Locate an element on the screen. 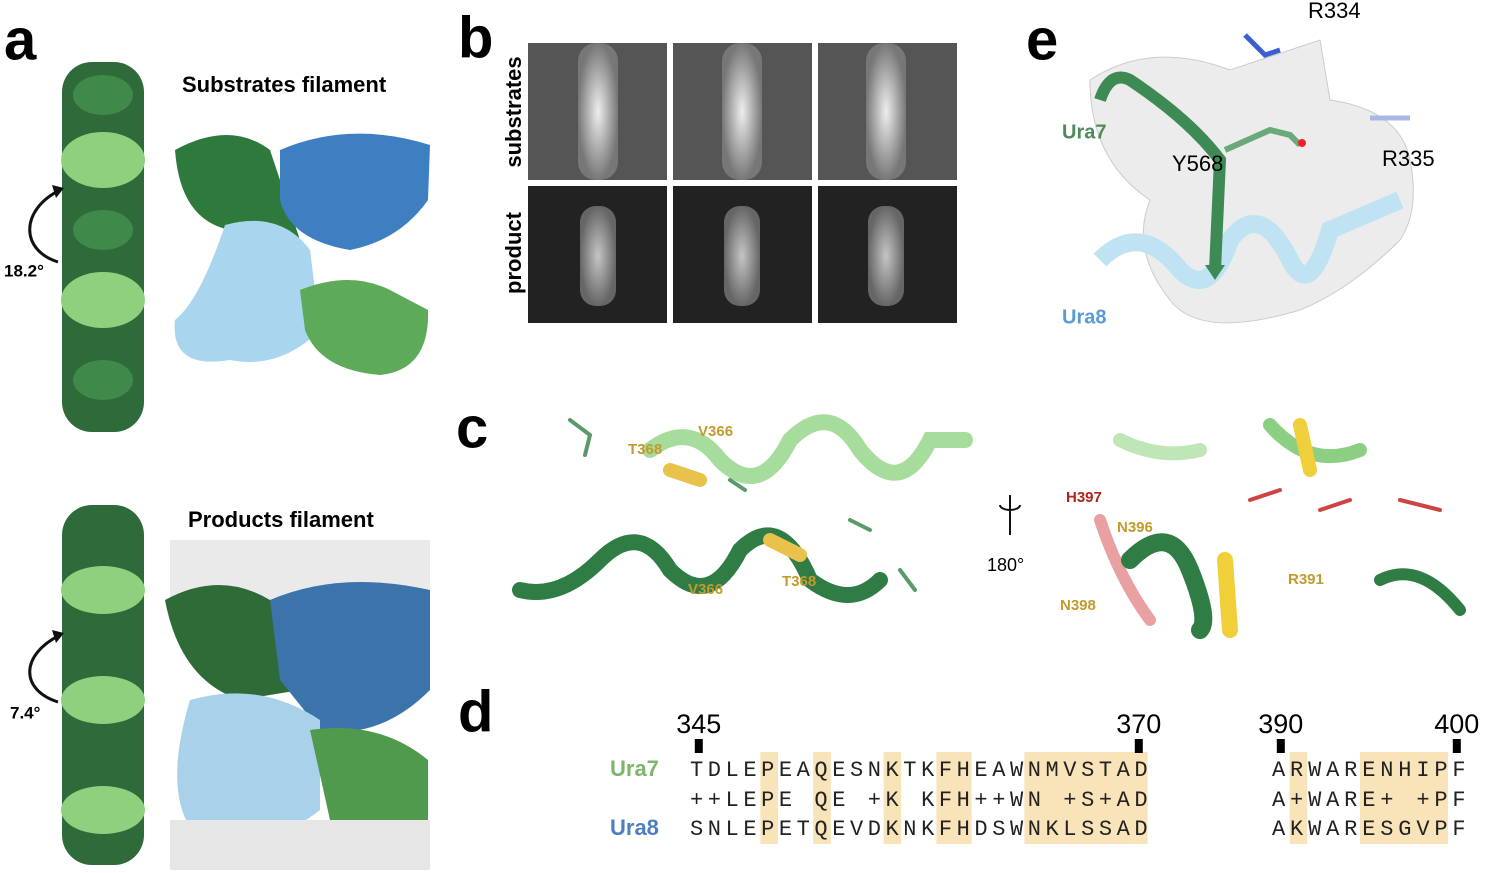  panel-label: d is located at coordinates (475, 711).